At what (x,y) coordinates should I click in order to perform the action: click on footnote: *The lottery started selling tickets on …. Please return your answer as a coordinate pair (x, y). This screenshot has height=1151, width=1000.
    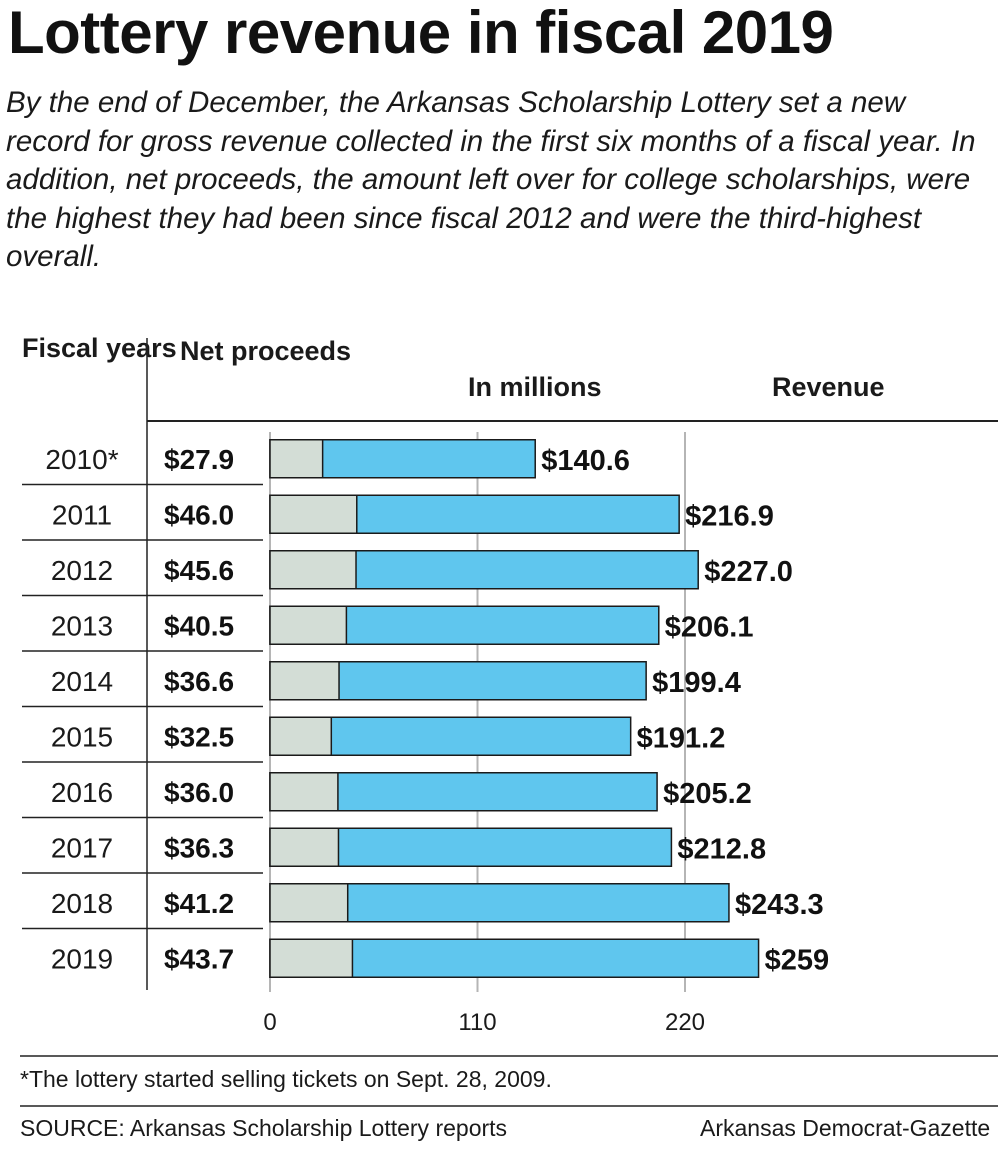
    Looking at the image, I should click on (286, 1079).